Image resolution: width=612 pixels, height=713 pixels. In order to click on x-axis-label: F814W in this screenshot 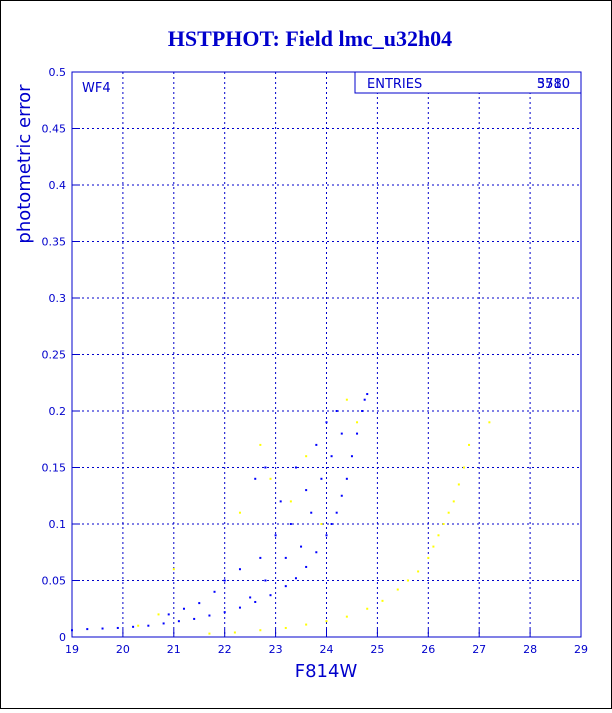, I will do `click(326, 671)`.